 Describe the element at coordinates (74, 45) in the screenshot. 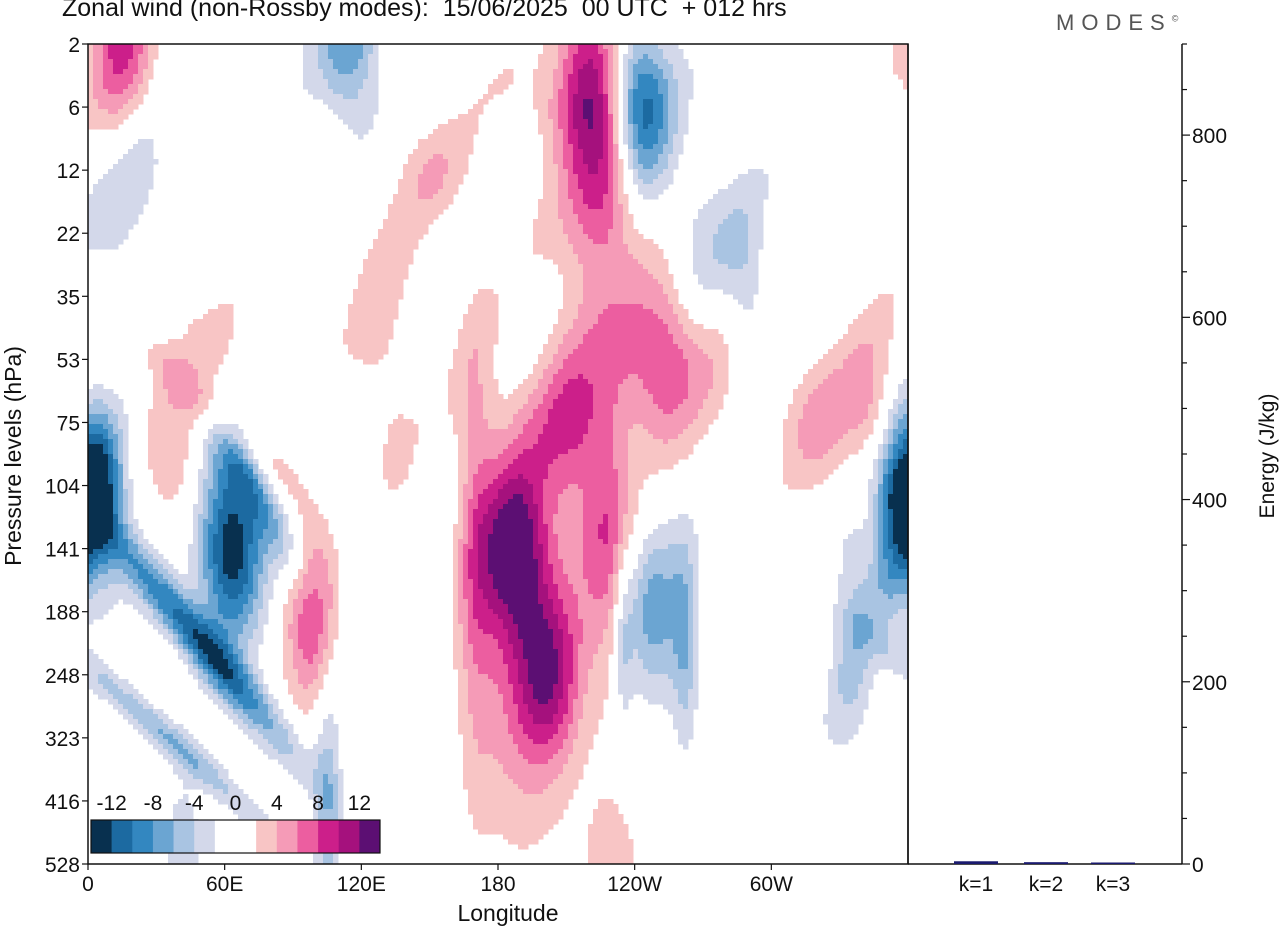

I see `y-tick-label: 2` at that location.